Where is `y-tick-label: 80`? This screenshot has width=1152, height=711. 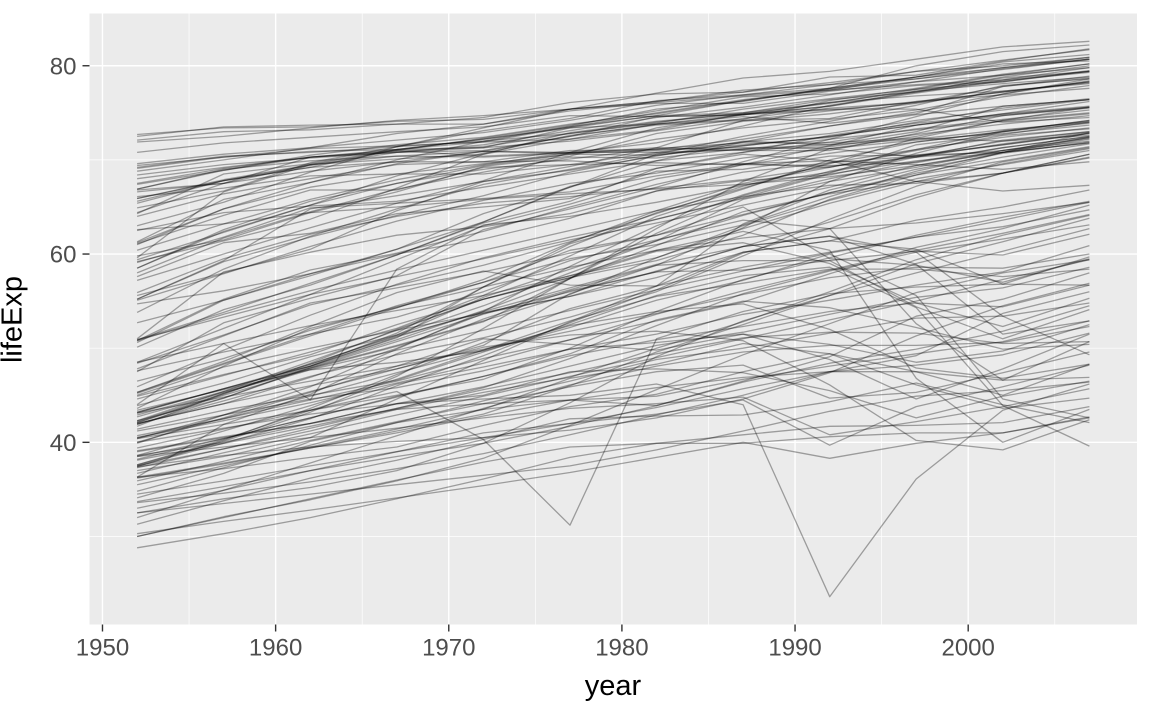
y-tick-label: 80 is located at coordinates (63, 66).